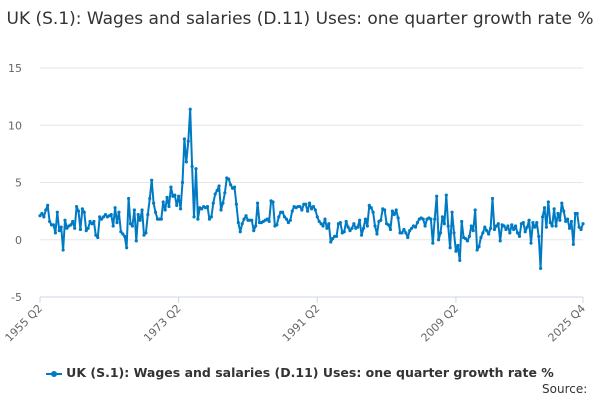 Image resolution: width=600 pixels, height=400 pixels. Describe the element at coordinates (54, 374) in the screenshot. I see `legend-marker-icon` at that location.